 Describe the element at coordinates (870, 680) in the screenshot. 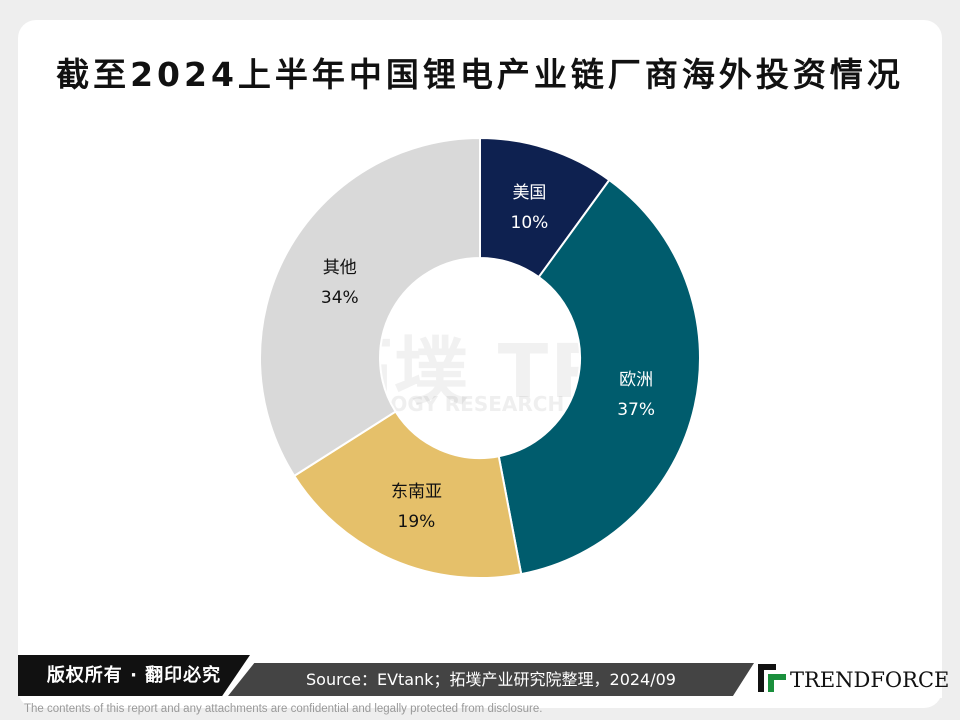

I see `trendforce-logo-text: TRENDFORCE` at that location.